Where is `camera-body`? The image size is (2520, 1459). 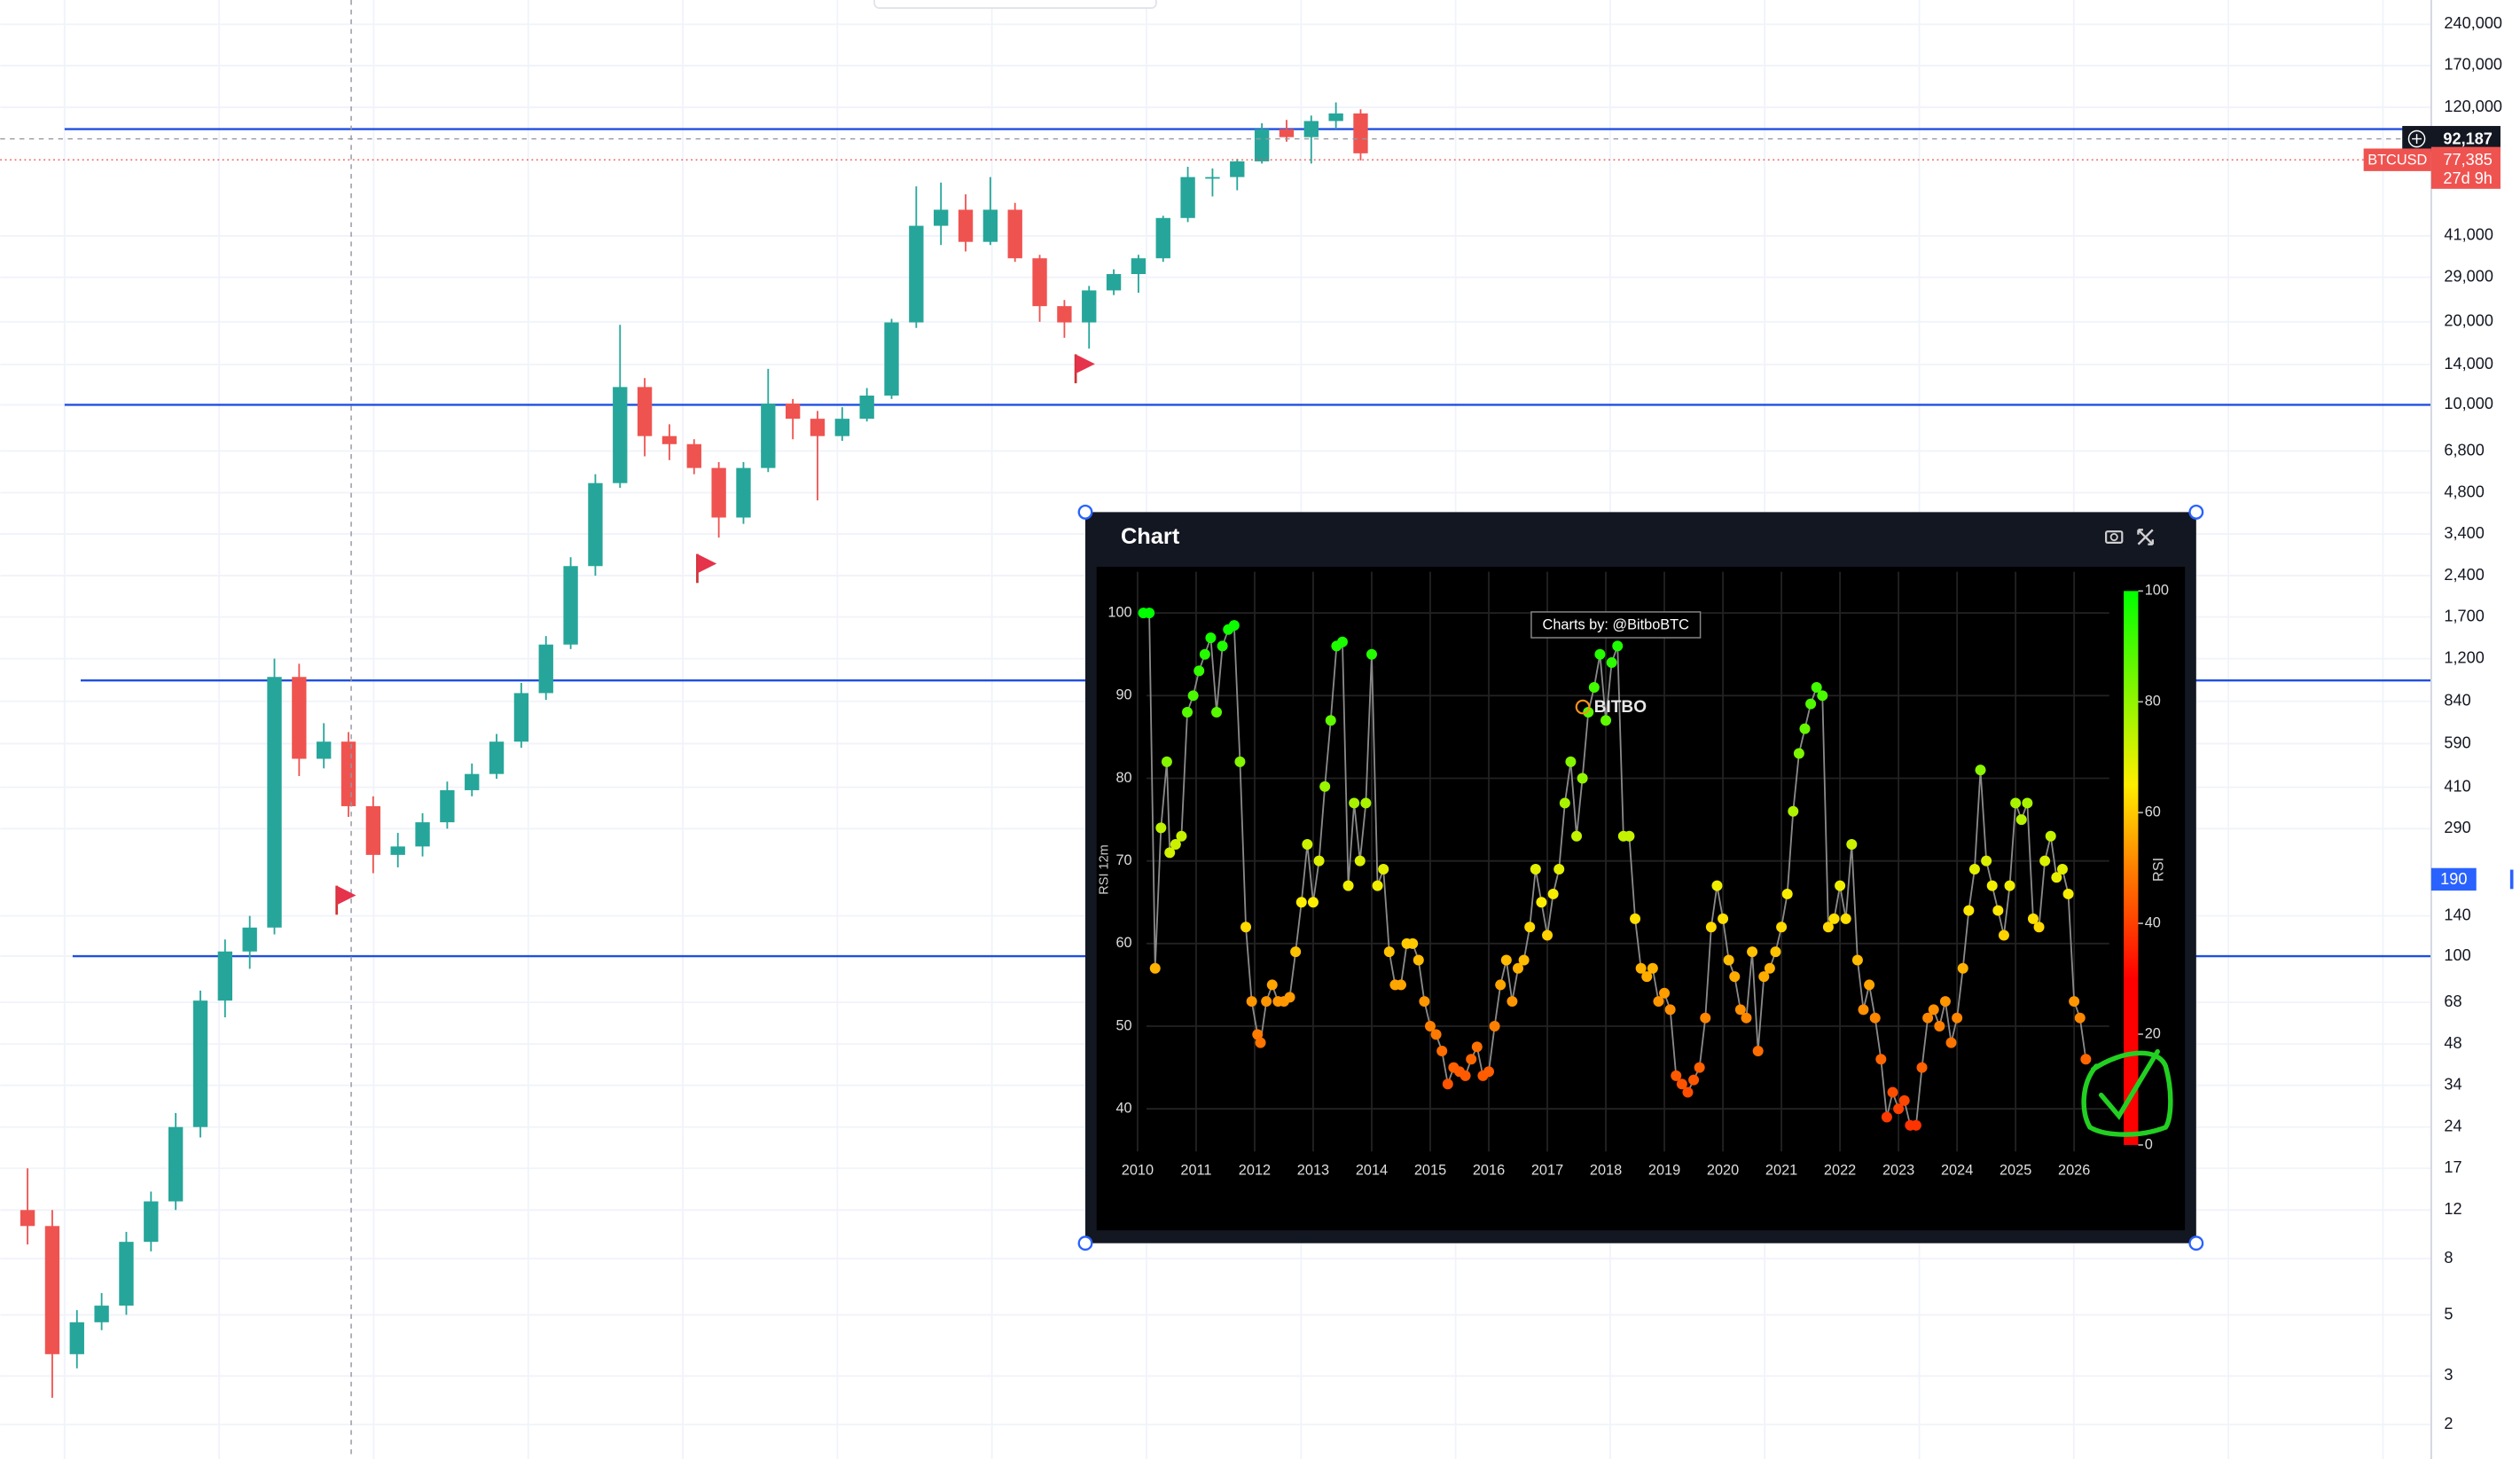
camera-body is located at coordinates (2114, 537).